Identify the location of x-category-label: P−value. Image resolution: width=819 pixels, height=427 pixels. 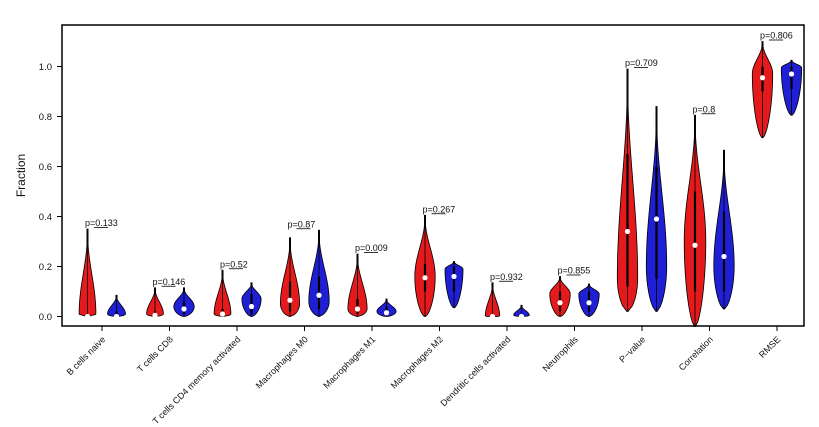
(632, 349).